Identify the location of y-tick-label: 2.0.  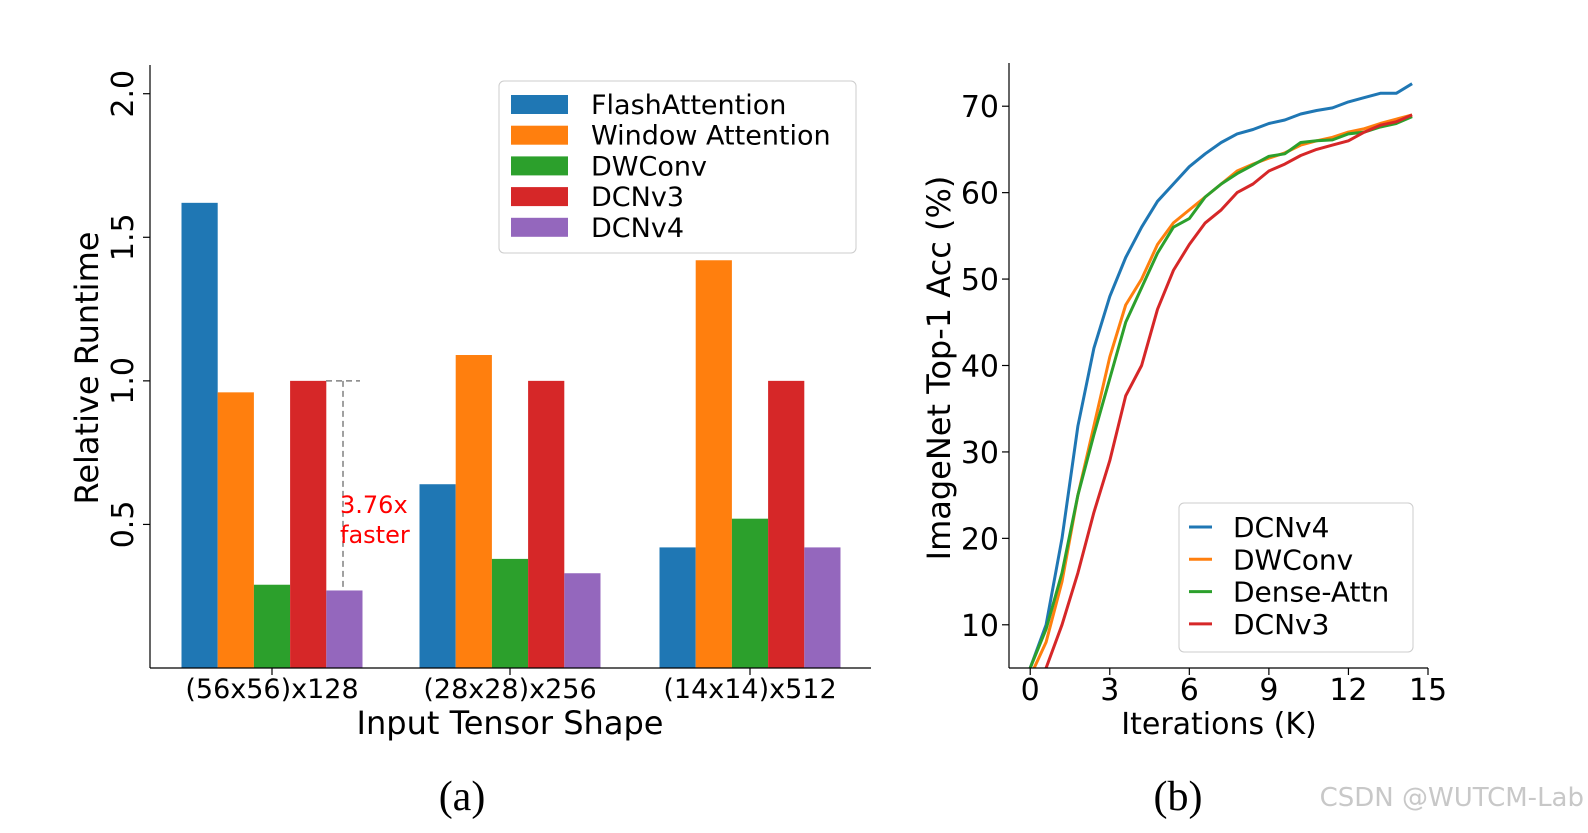
(123, 94).